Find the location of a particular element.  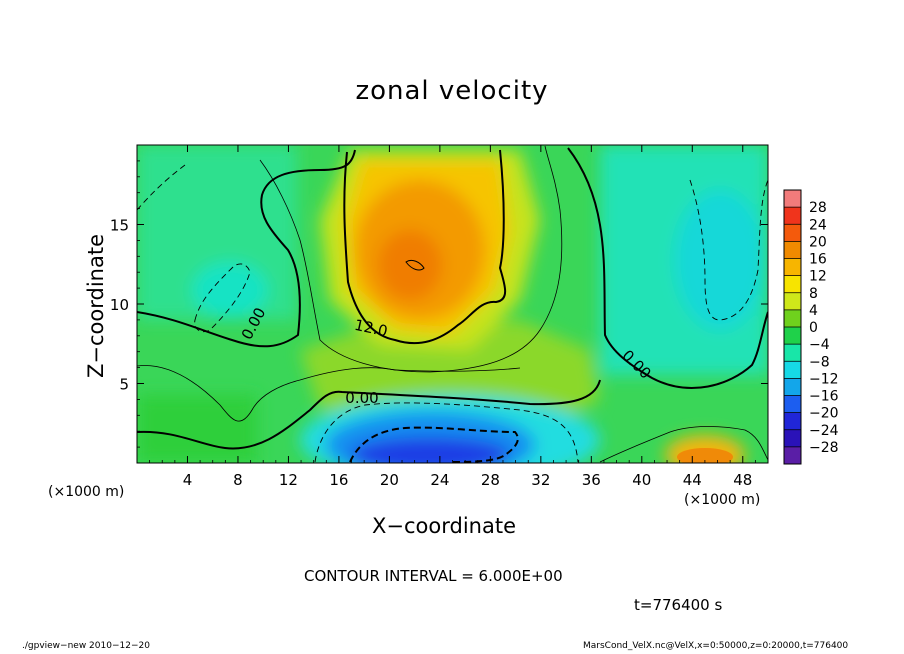

x-tick-label: 32 is located at coordinates (540, 480).